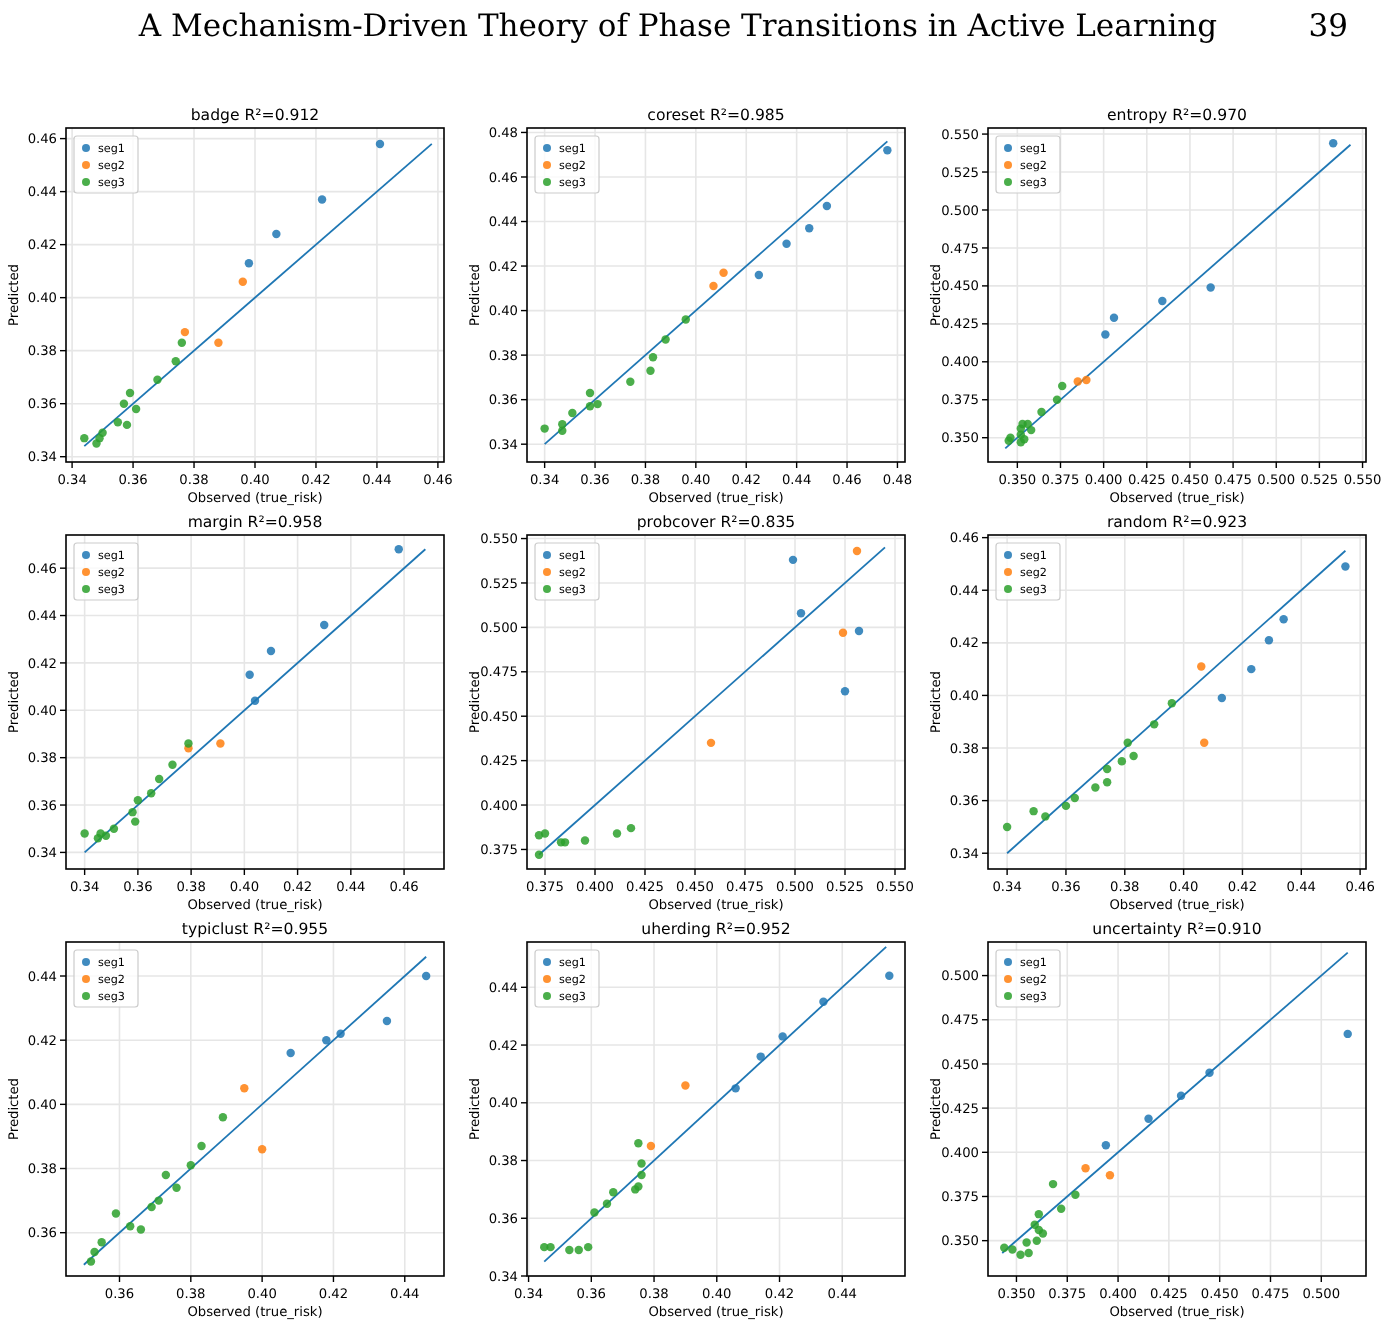 The width and height of the screenshot is (1396, 1328). Describe the element at coordinates (677, 26) in the screenshot. I see `text: A Mechanism-Driven Theory of Phase Transitions in Active Learning` at that location.